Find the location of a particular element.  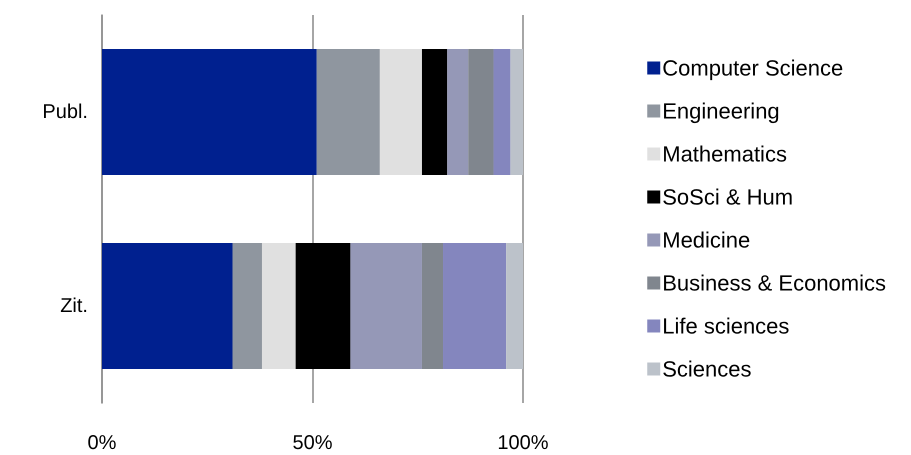

legend-label: Sciences is located at coordinates (707, 369).